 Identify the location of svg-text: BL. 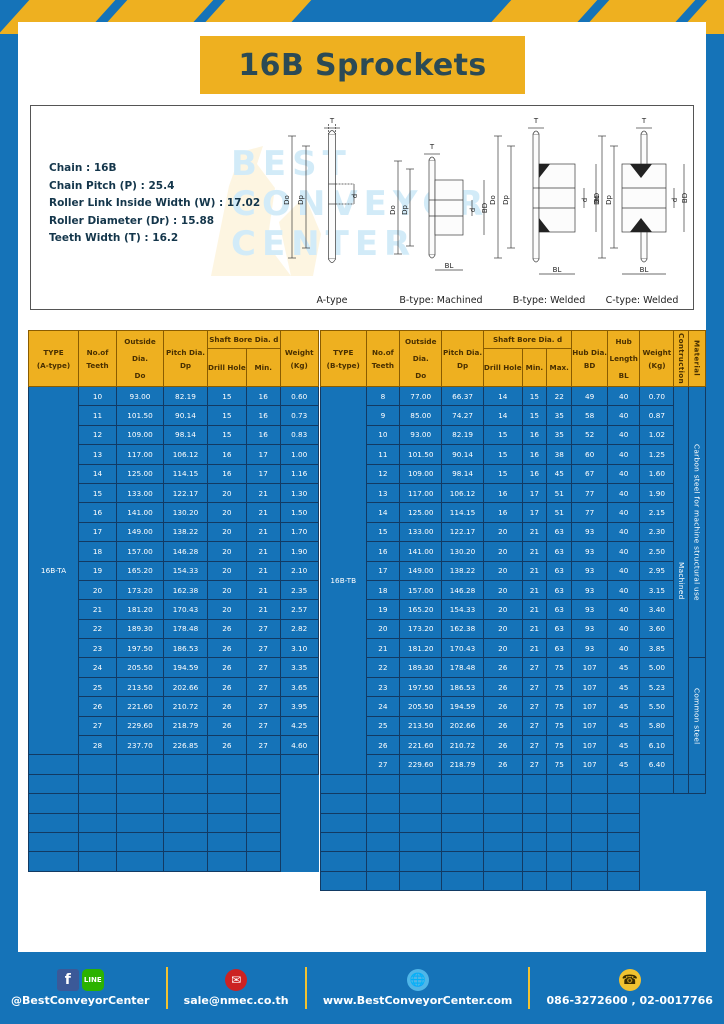
(449, 266).